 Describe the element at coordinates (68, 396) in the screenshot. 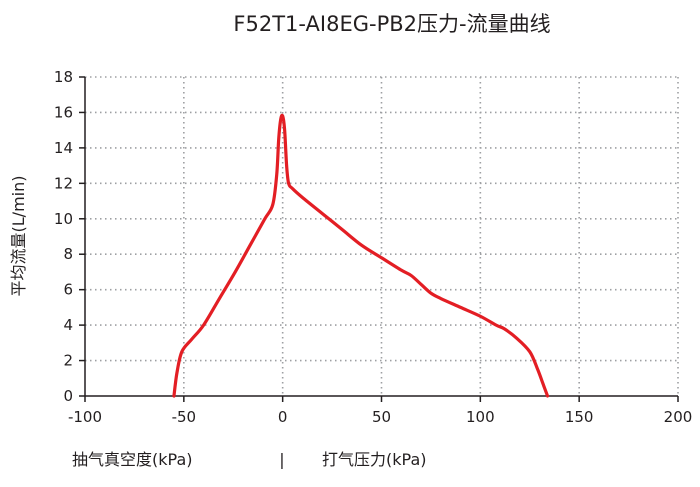

I see `y-tick-label: 0` at that location.